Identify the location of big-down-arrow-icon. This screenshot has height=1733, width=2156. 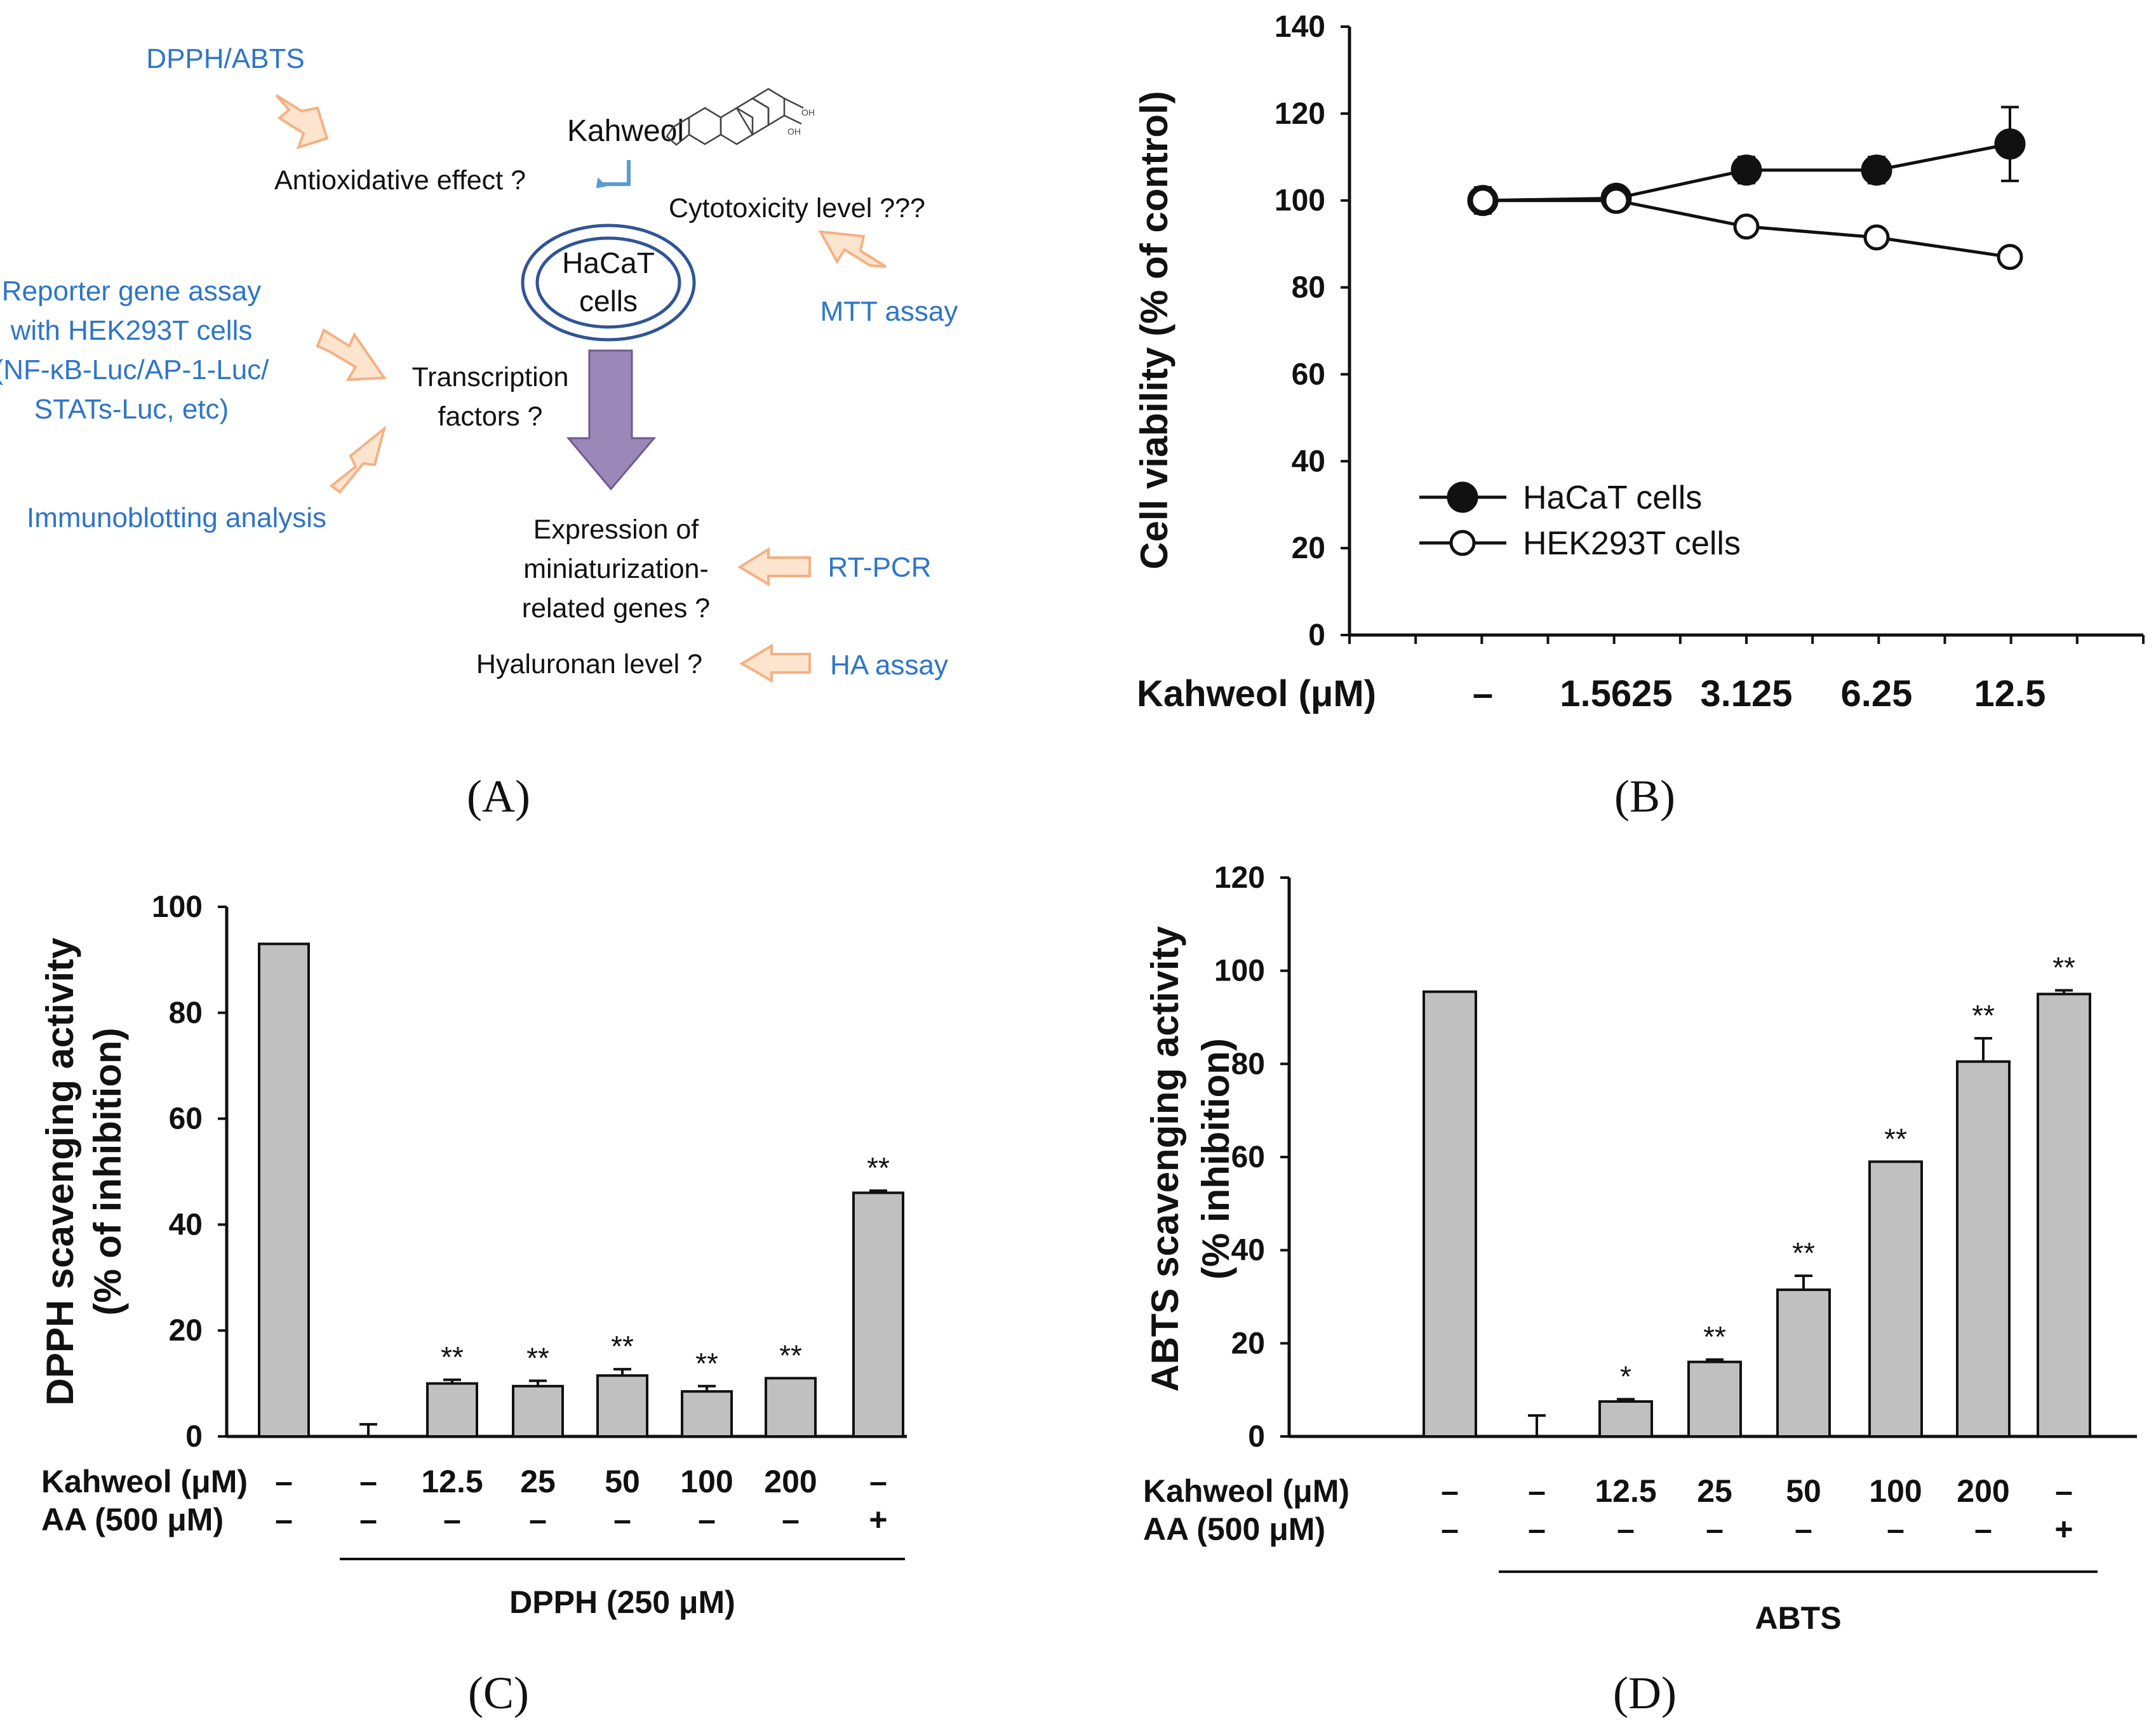
(611, 420).